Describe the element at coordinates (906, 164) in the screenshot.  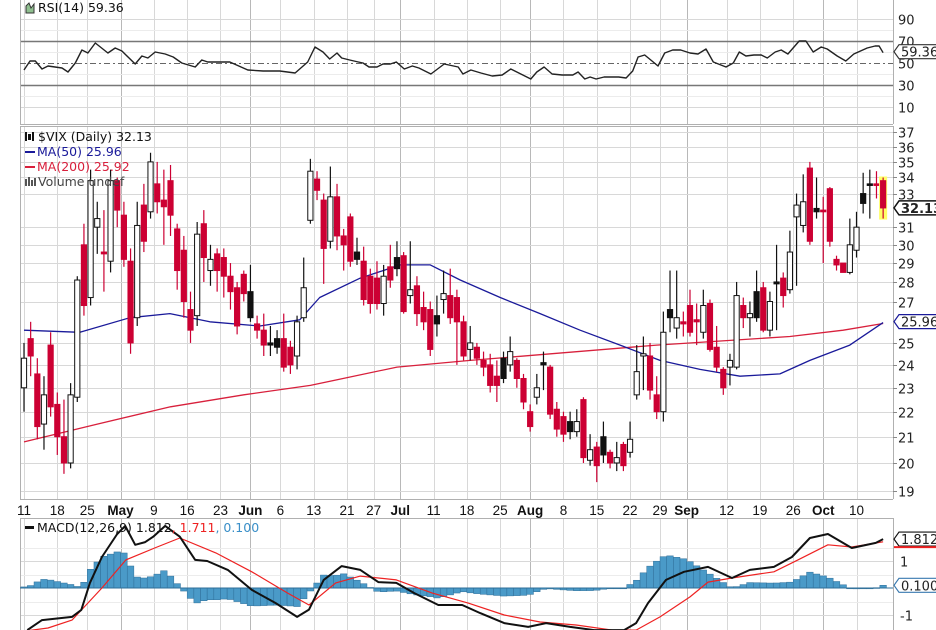
I see `price-tick-label: 35` at that location.